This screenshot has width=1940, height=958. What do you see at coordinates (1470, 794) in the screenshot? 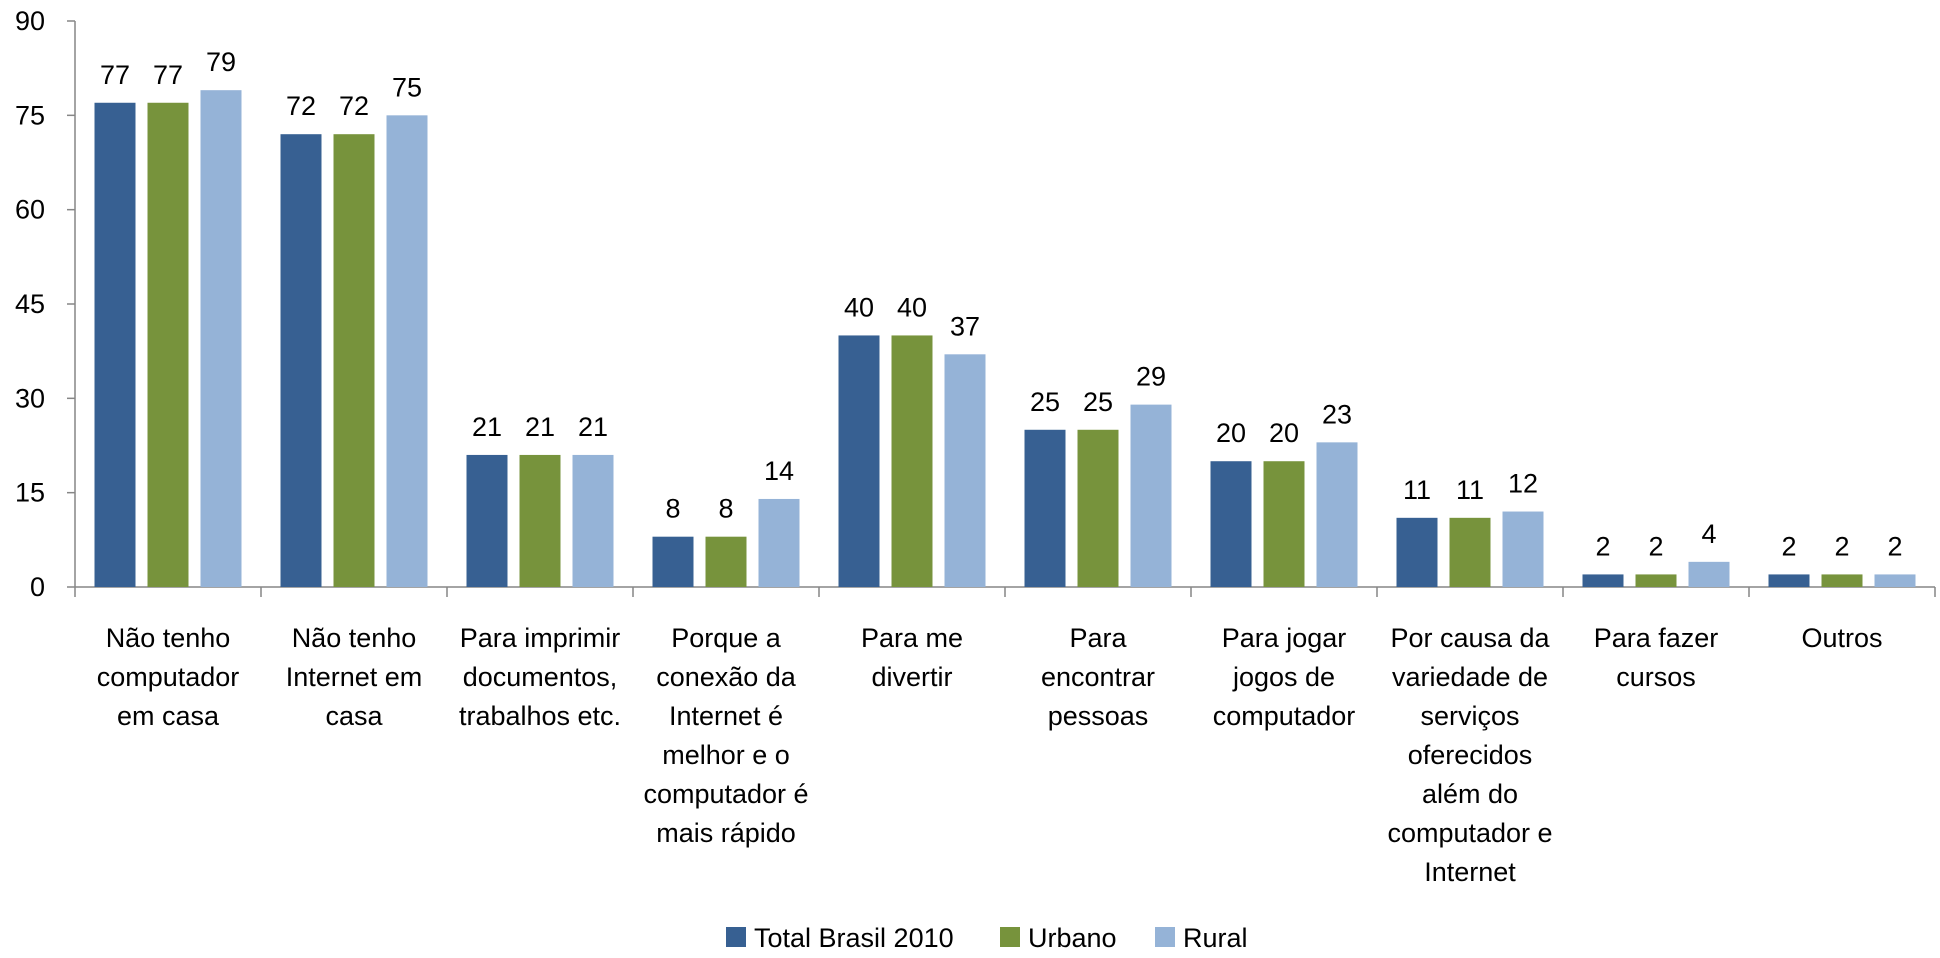
I see `category-label-line: além do` at bounding box center [1470, 794].